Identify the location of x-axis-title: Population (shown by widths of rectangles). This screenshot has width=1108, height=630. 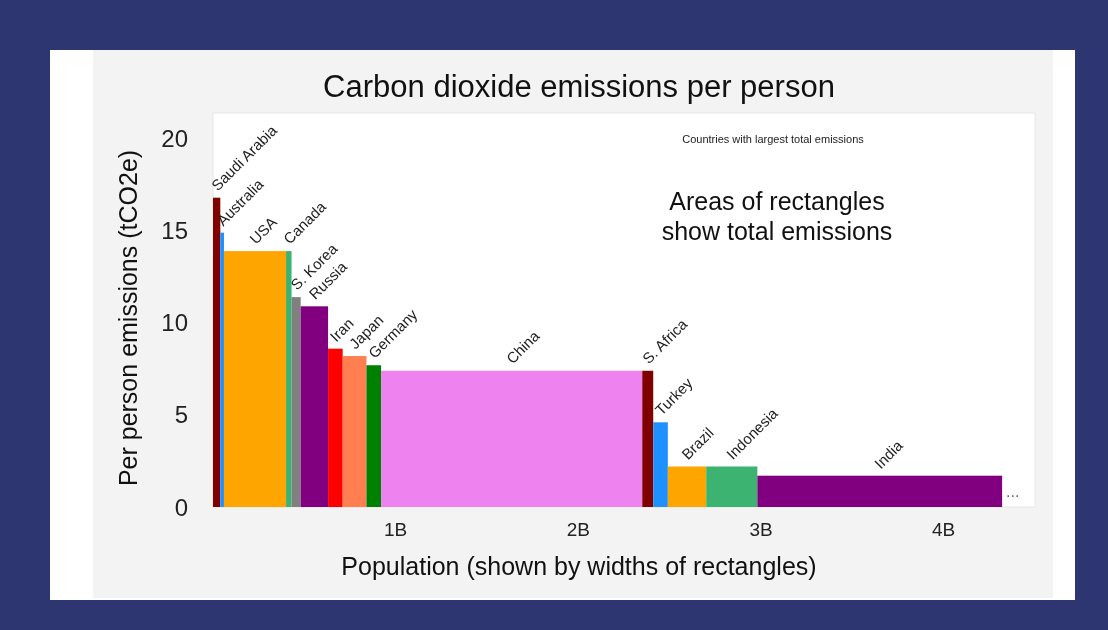
(579, 566).